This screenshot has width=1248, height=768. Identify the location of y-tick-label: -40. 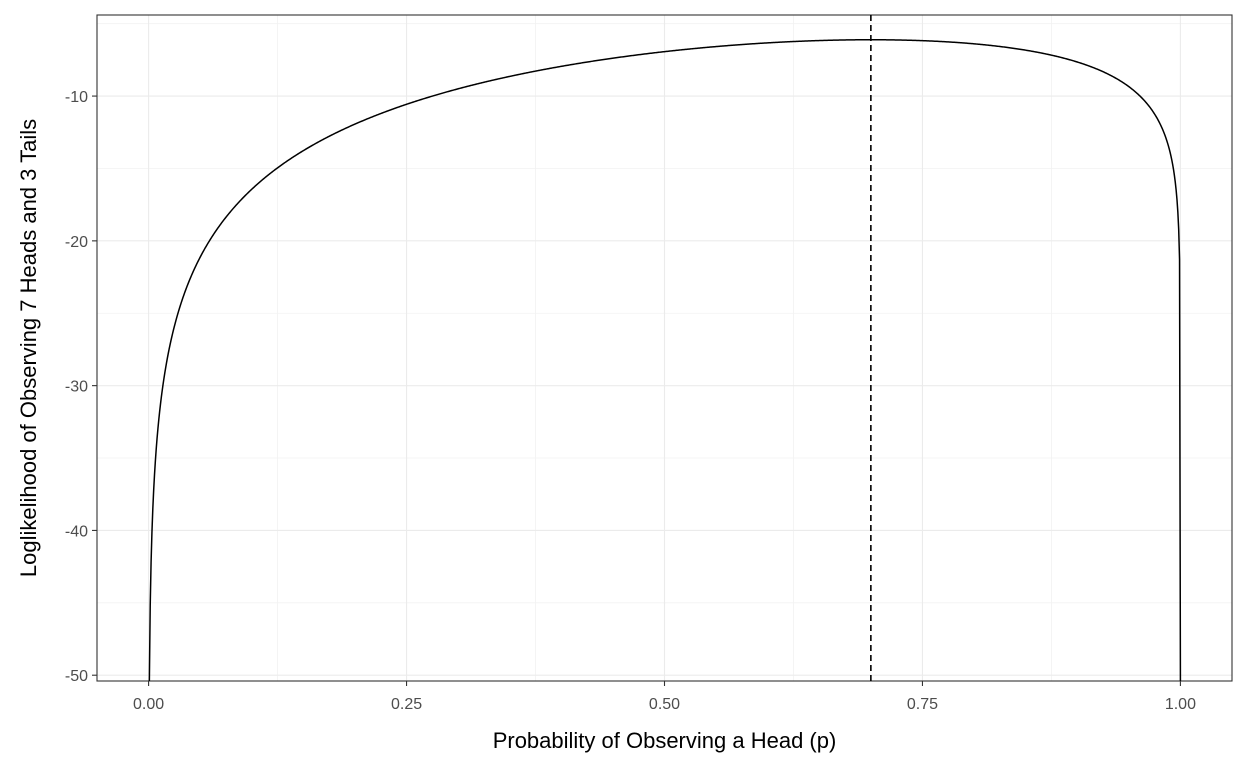
(76, 531).